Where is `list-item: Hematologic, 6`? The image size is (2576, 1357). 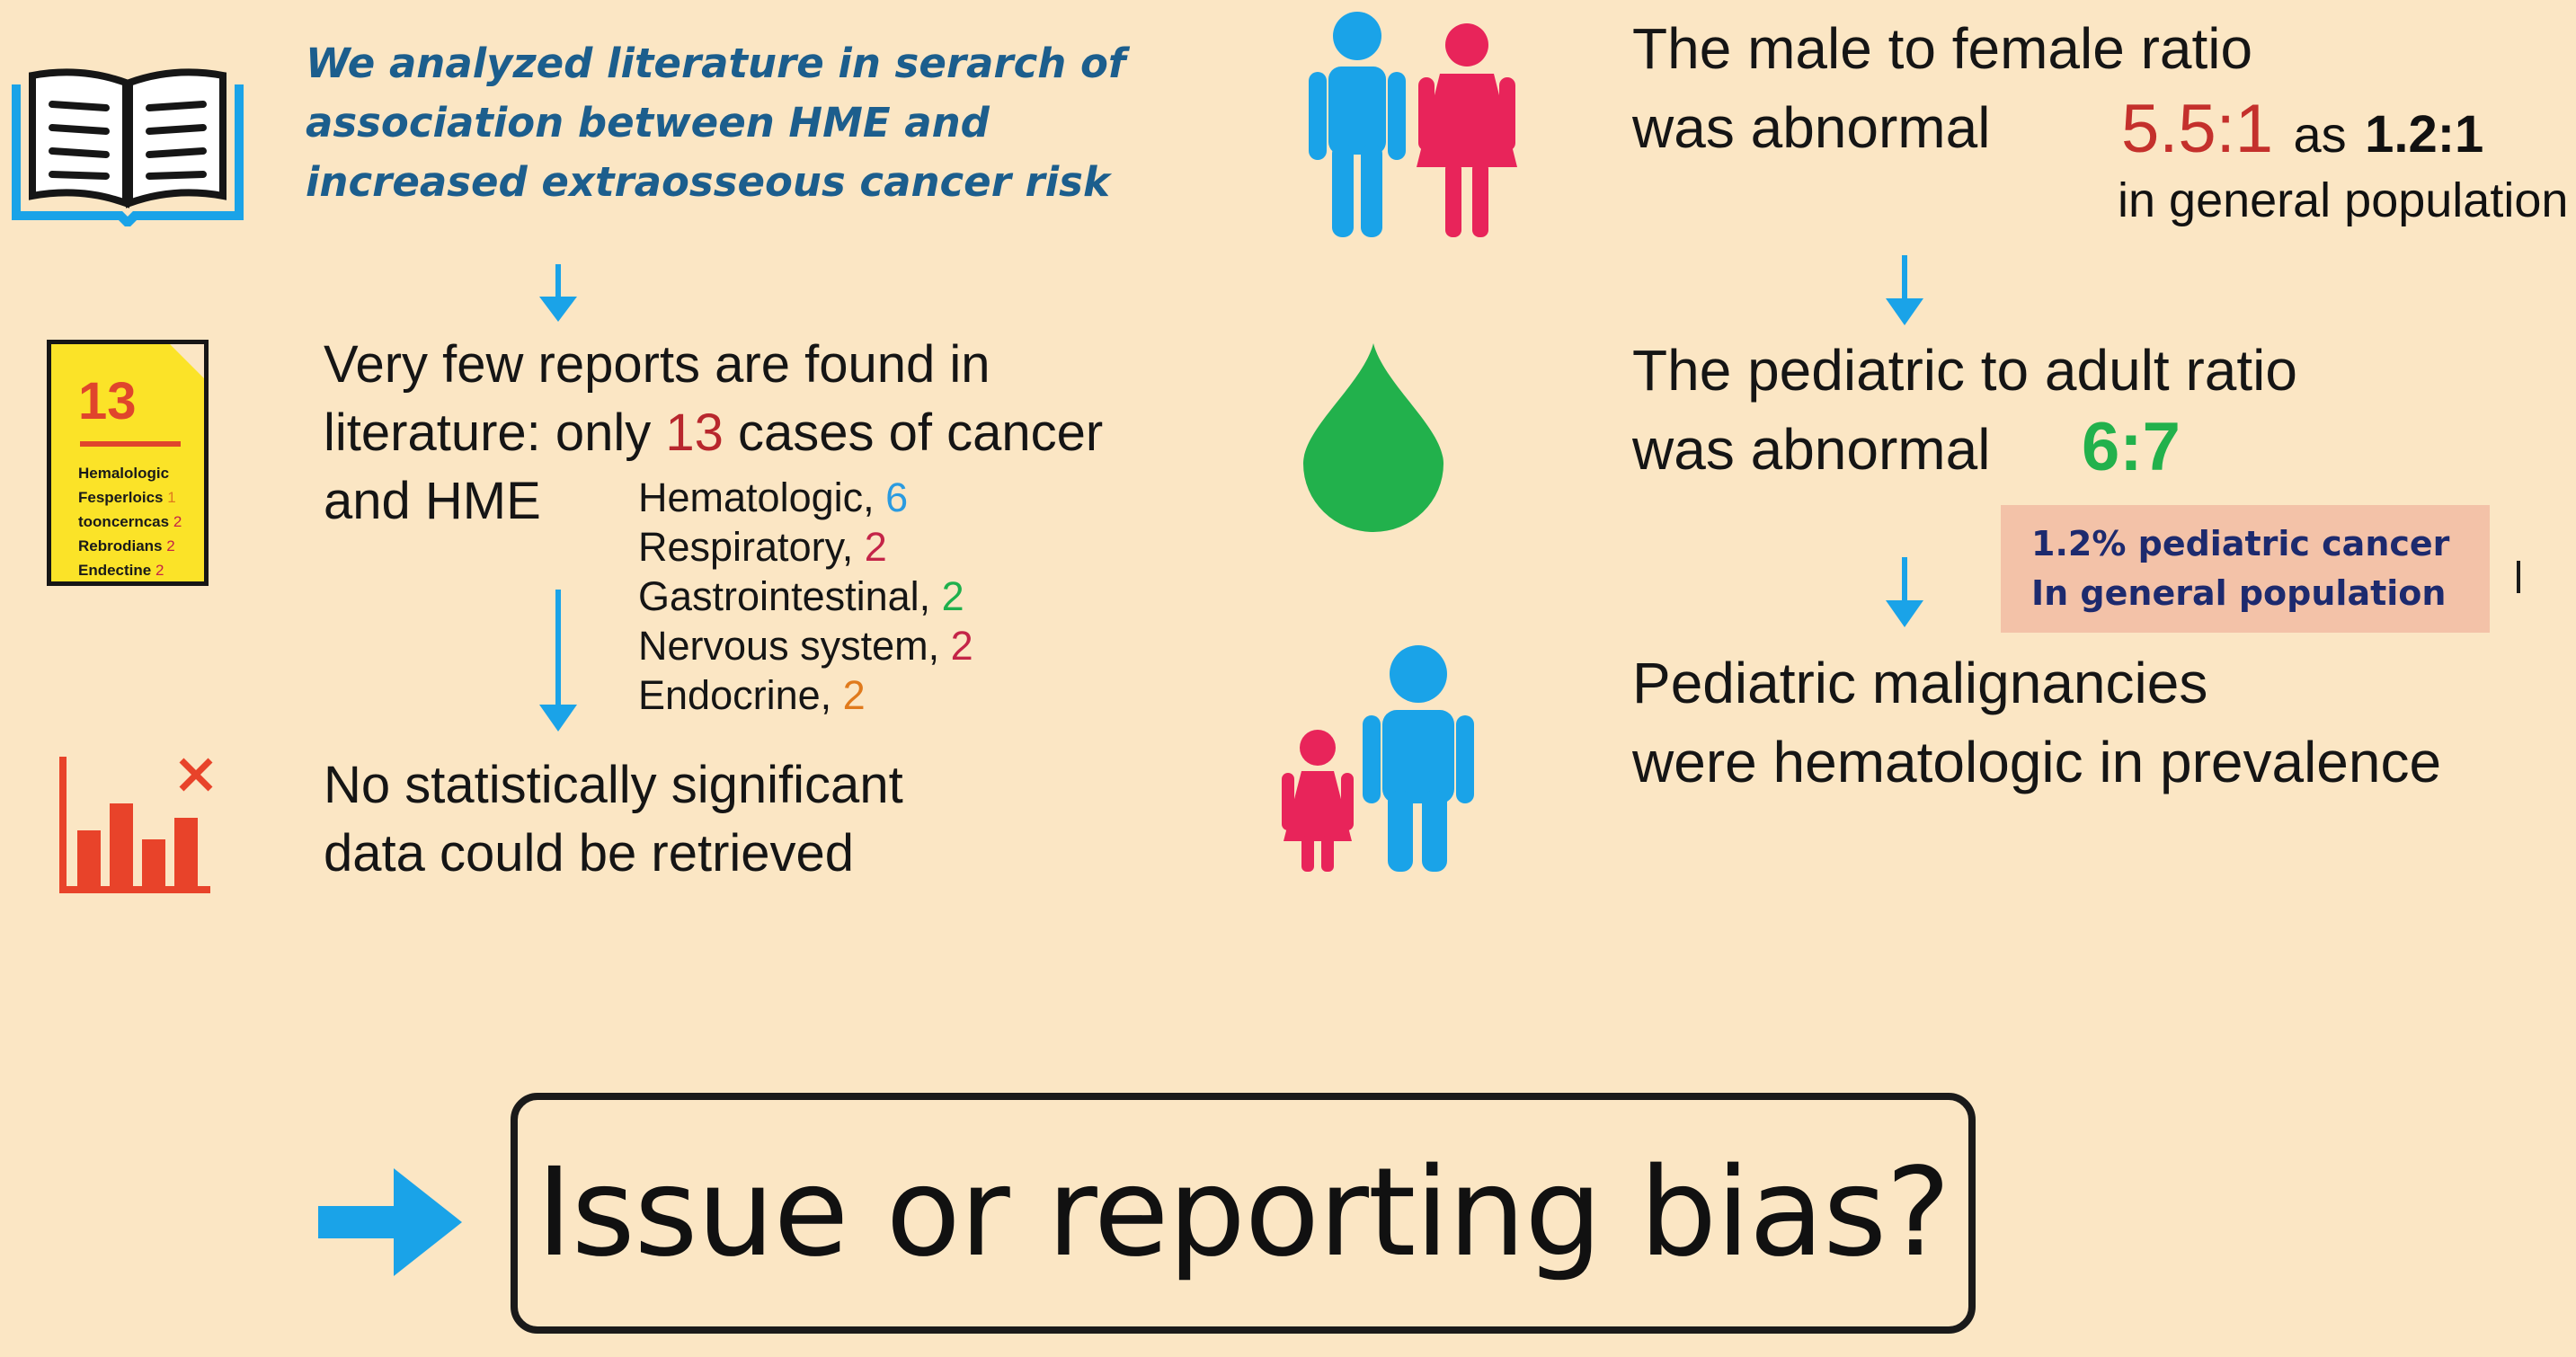
list-item: Hematologic, 6 is located at coordinates (773, 497).